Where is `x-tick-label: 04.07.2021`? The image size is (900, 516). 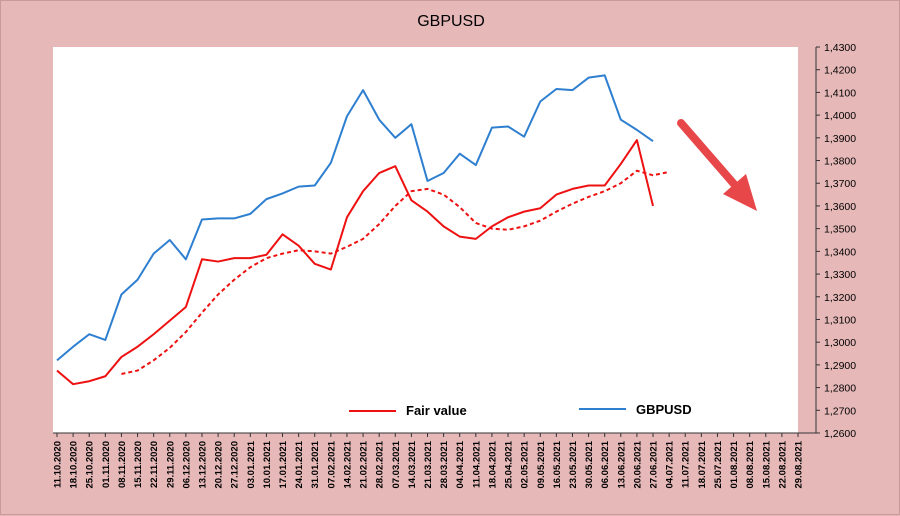 x-tick-label: 04.07.2021 is located at coordinates (670, 464).